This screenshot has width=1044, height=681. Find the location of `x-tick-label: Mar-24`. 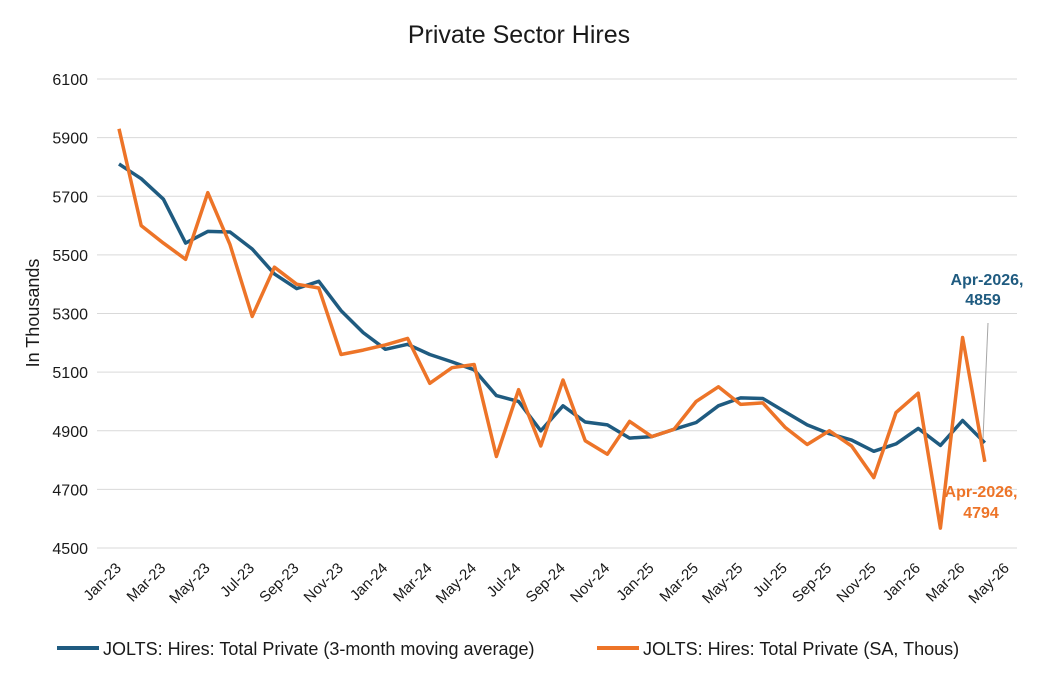

x-tick-label: Mar-24 is located at coordinates (413, 583).